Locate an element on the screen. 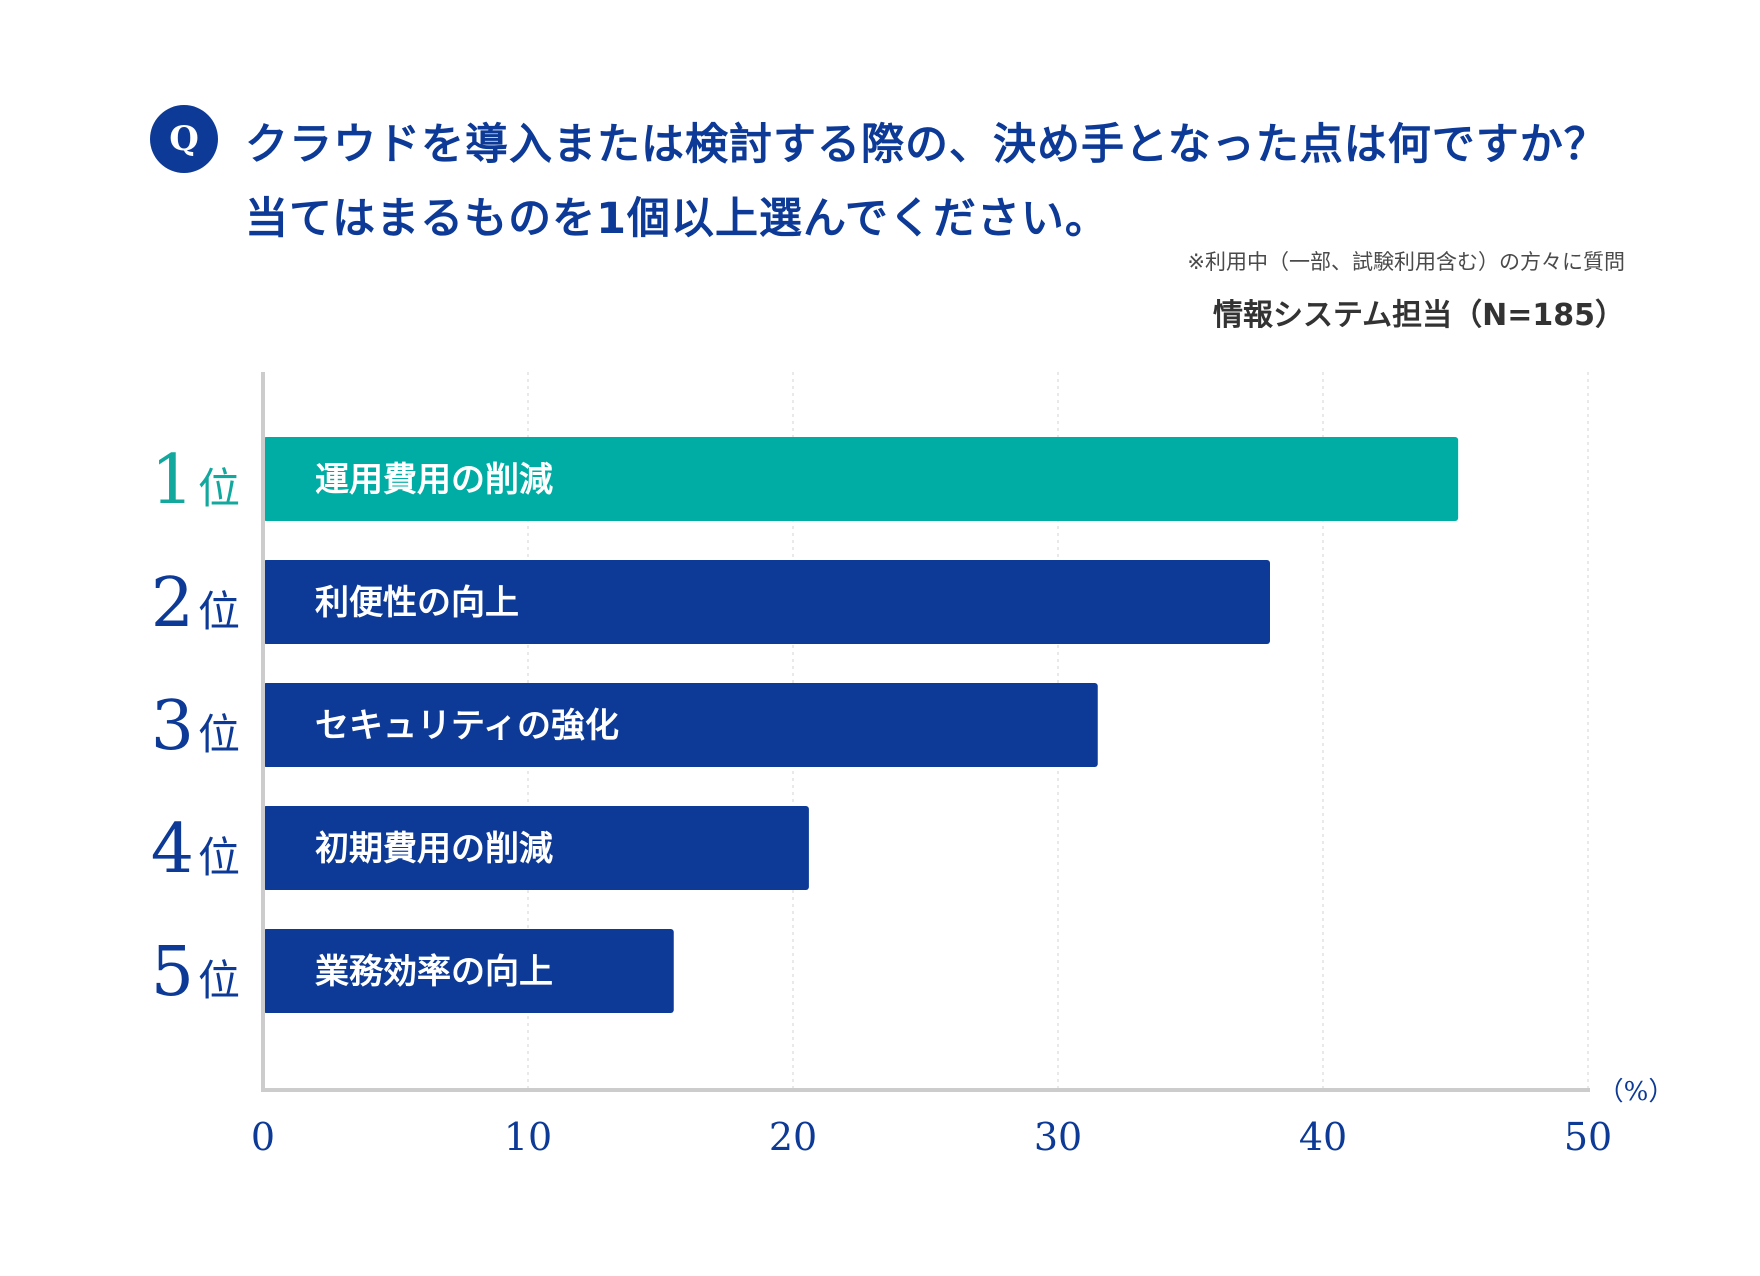  bar-label: 運用費用の削減 is located at coordinates (434, 480).